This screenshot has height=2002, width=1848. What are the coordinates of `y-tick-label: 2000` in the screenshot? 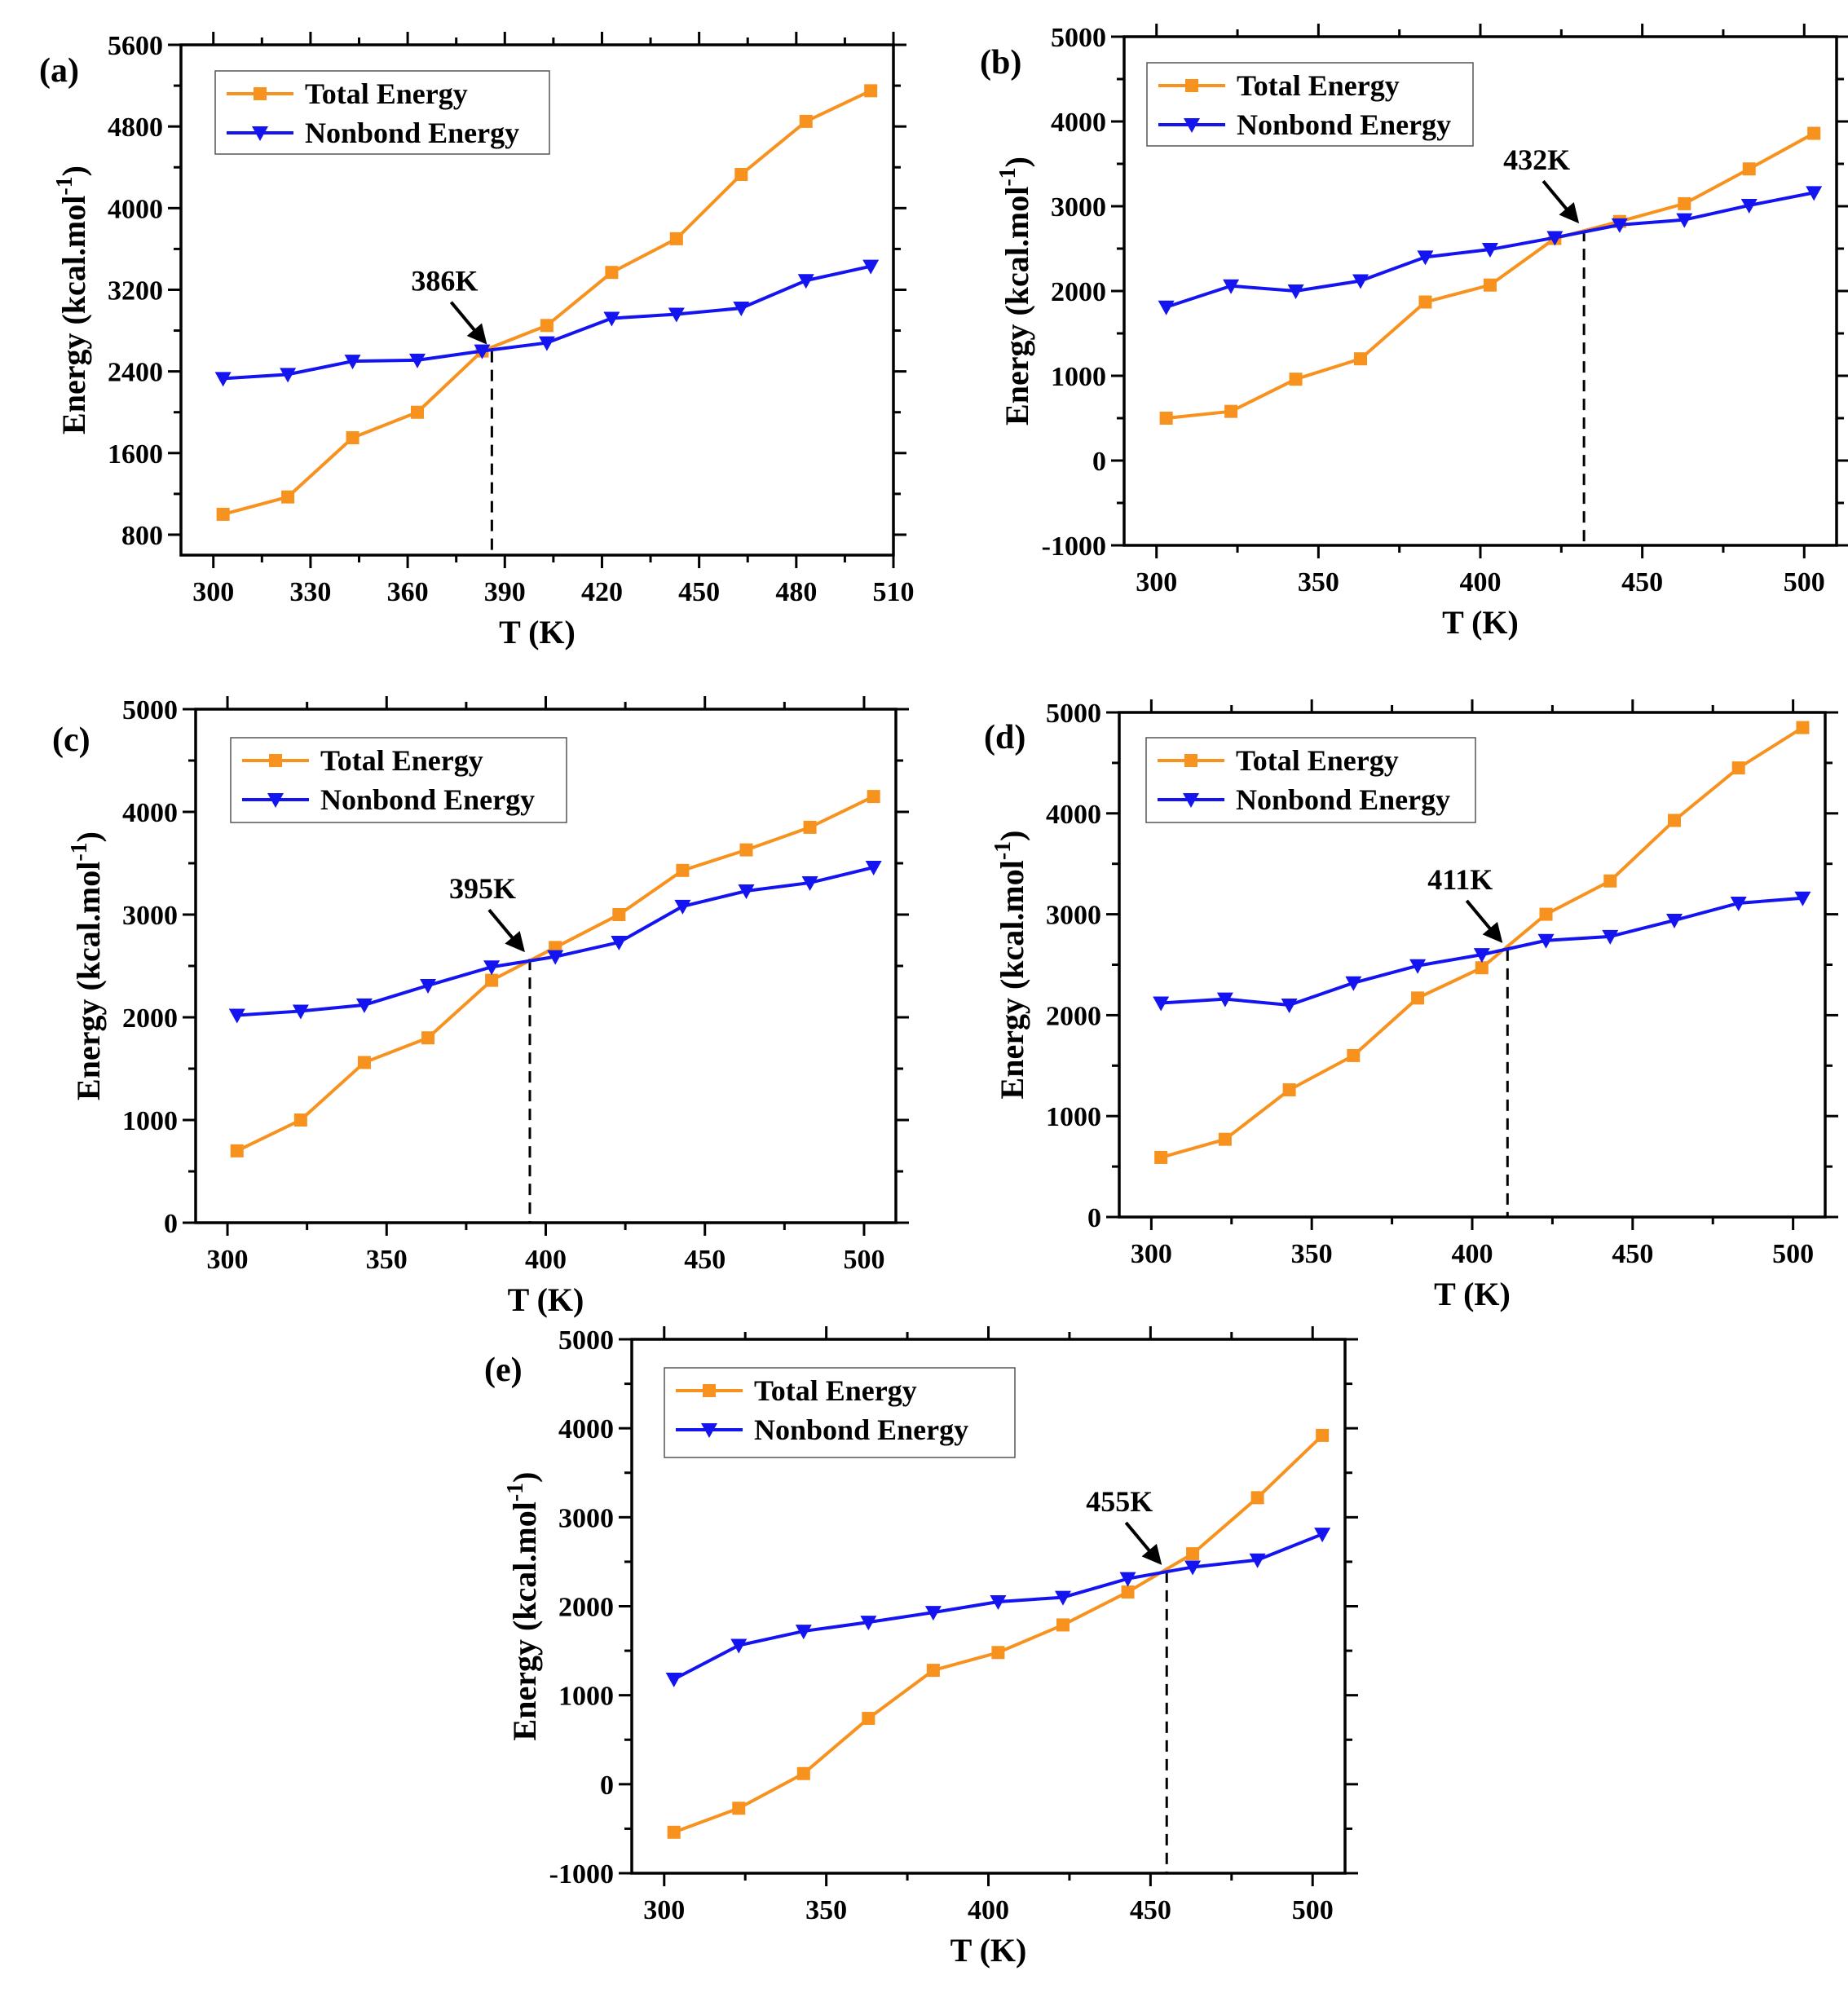 It's located at (150, 1018).